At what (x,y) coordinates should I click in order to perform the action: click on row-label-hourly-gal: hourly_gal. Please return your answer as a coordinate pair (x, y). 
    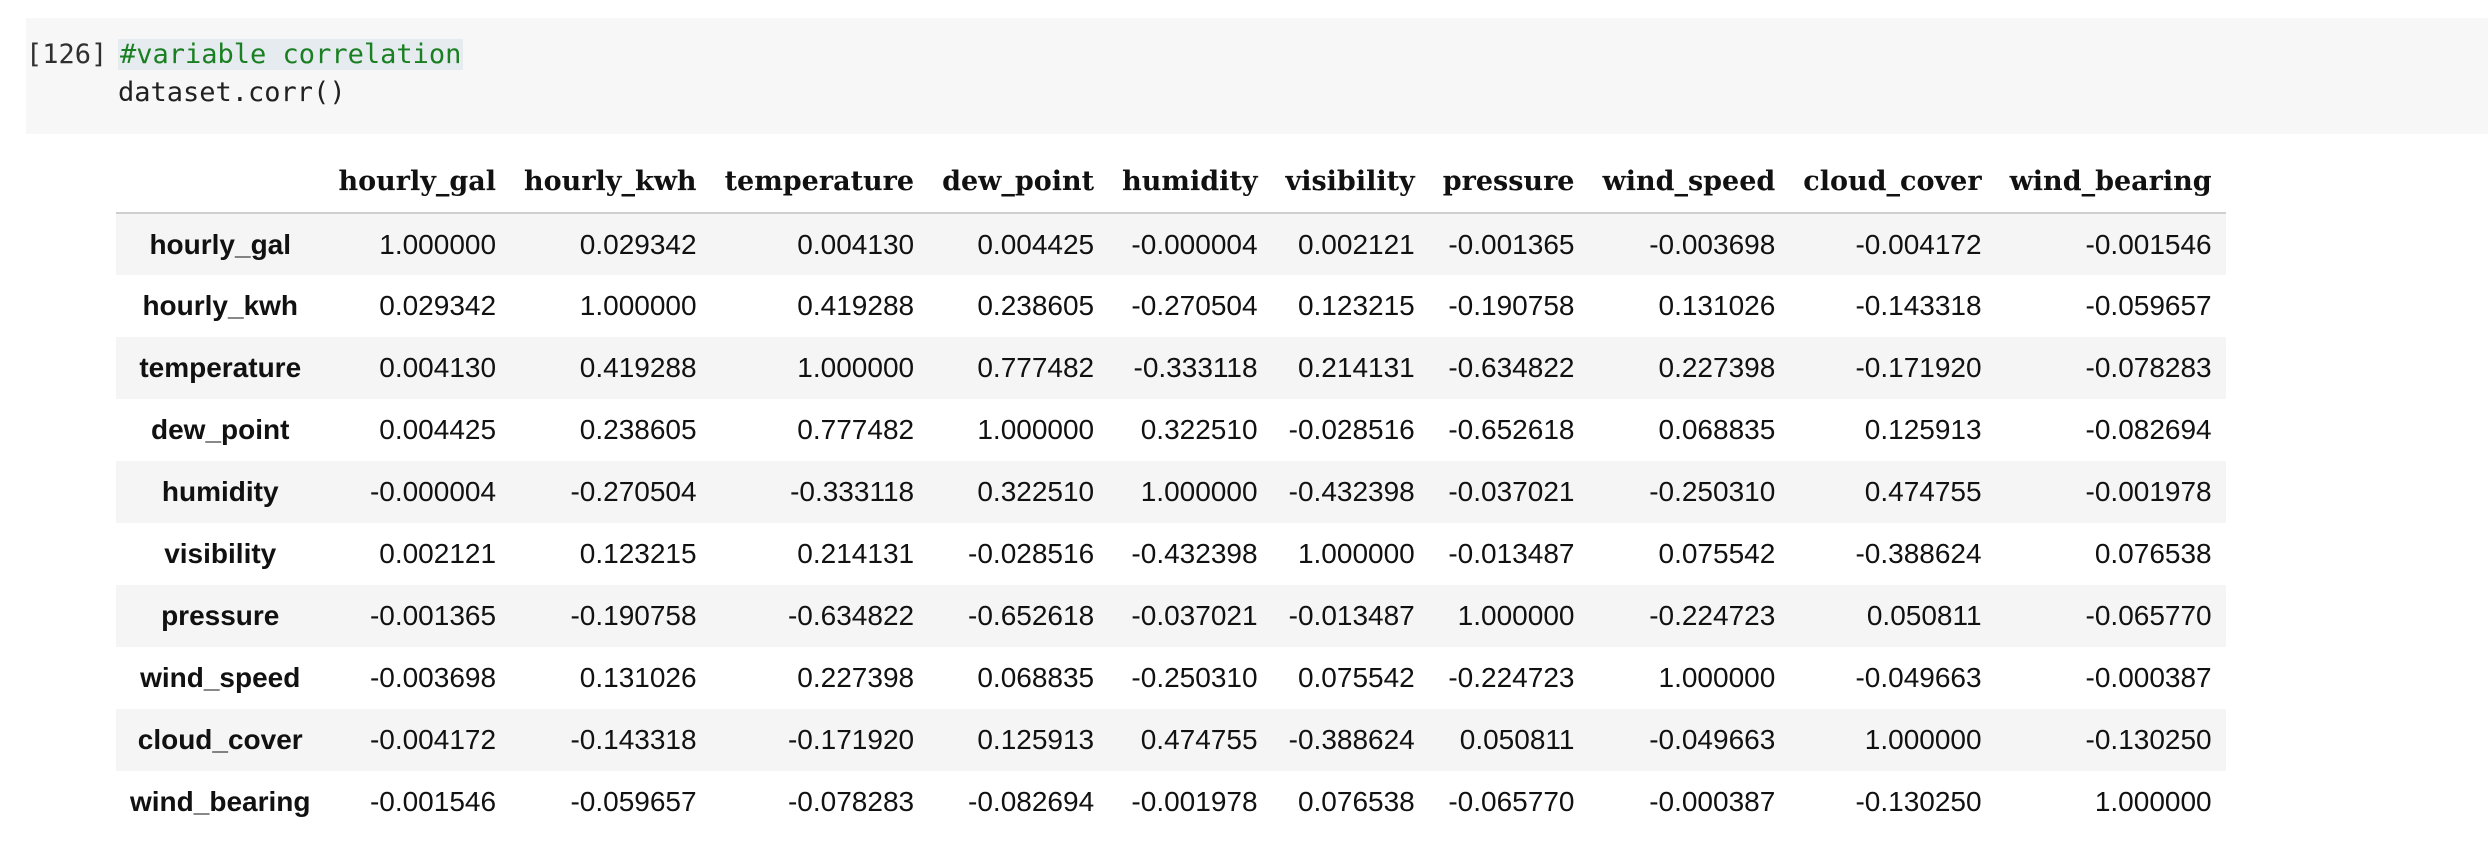
    Looking at the image, I should click on (220, 244).